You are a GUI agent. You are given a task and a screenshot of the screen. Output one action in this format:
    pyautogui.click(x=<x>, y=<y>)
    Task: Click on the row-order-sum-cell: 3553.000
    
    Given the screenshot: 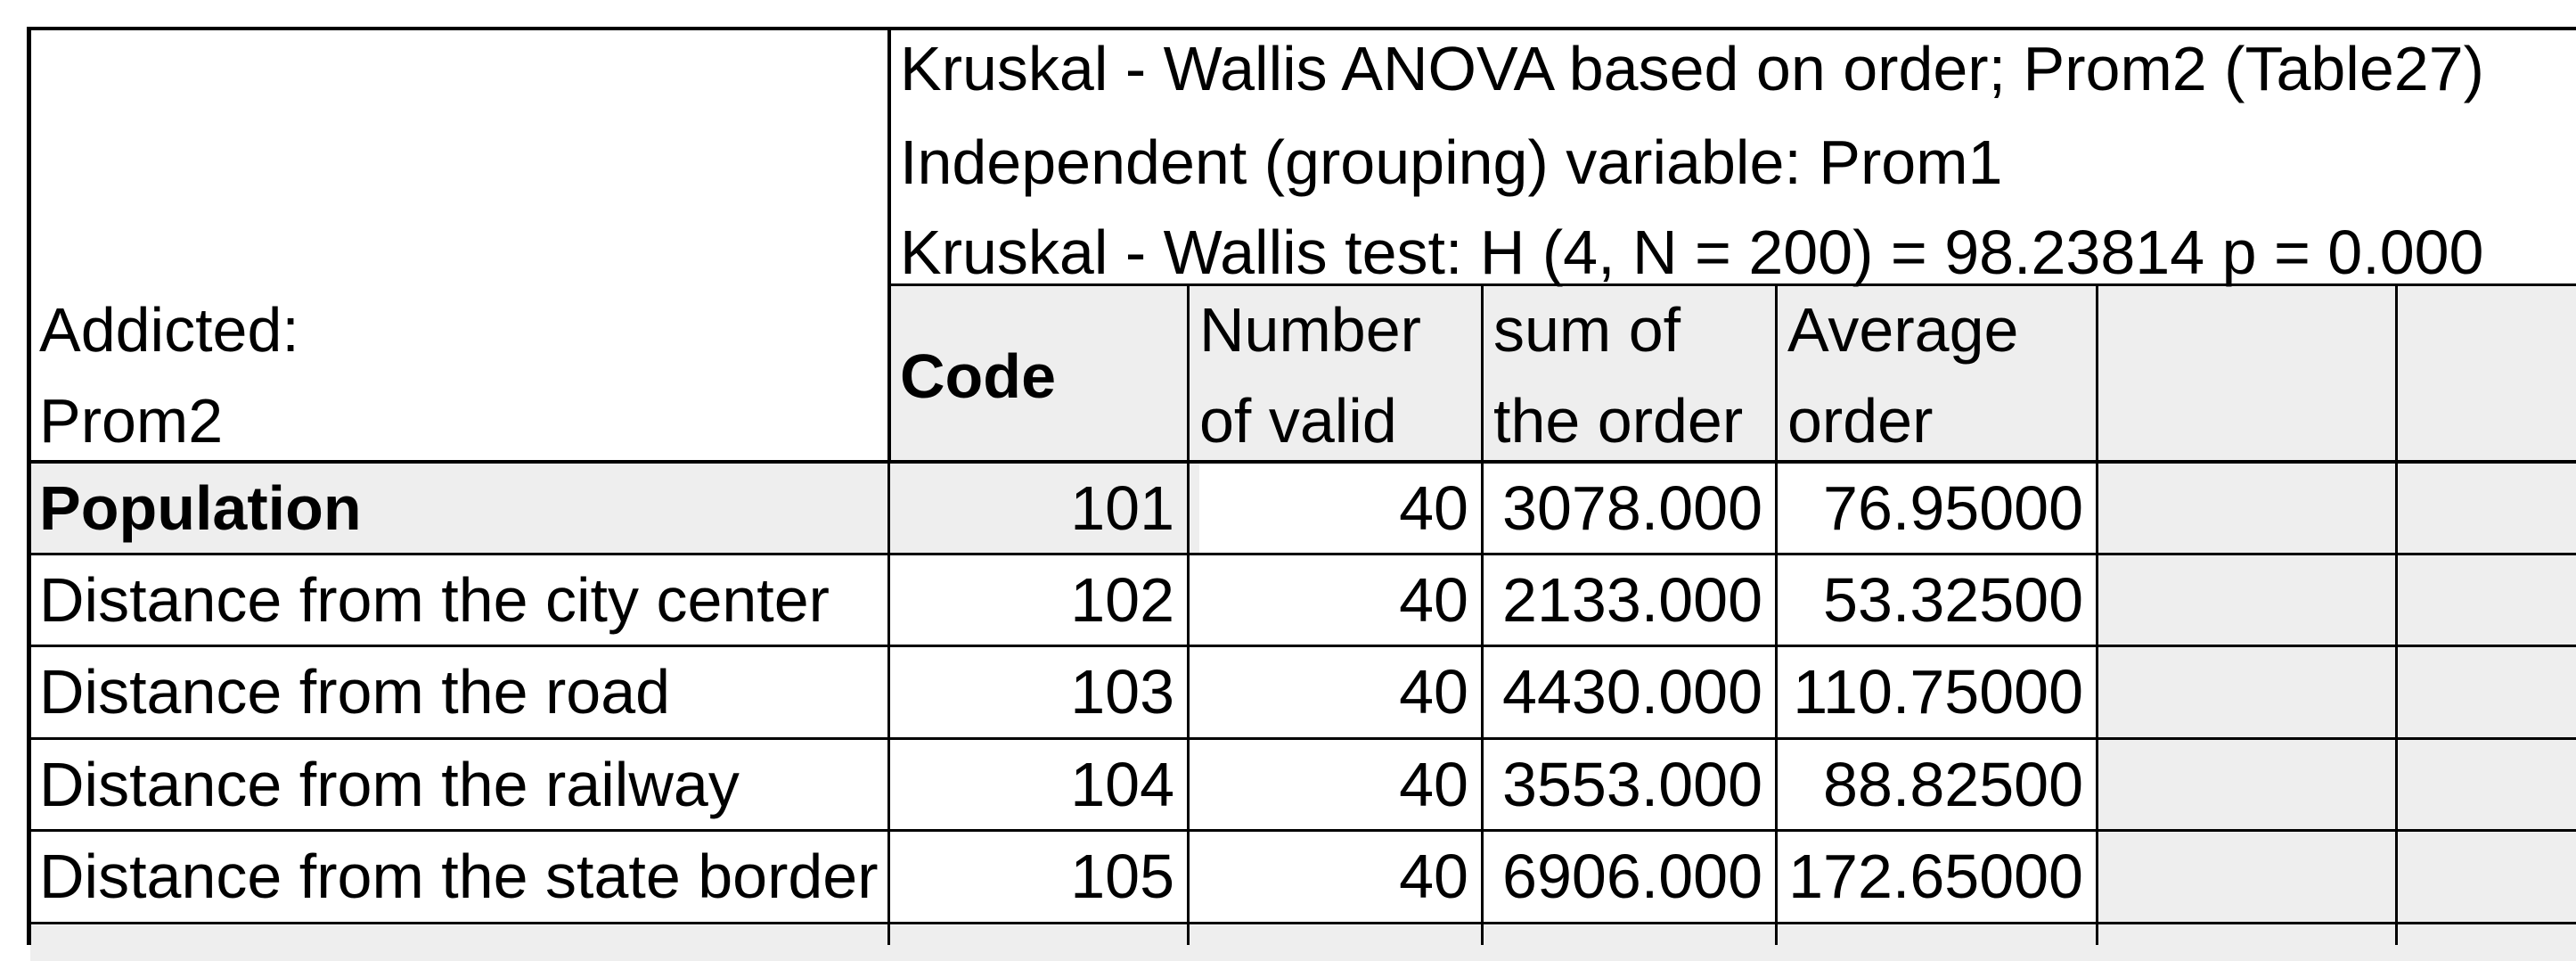 What is the action you would take?
    pyautogui.click(x=1632, y=786)
    